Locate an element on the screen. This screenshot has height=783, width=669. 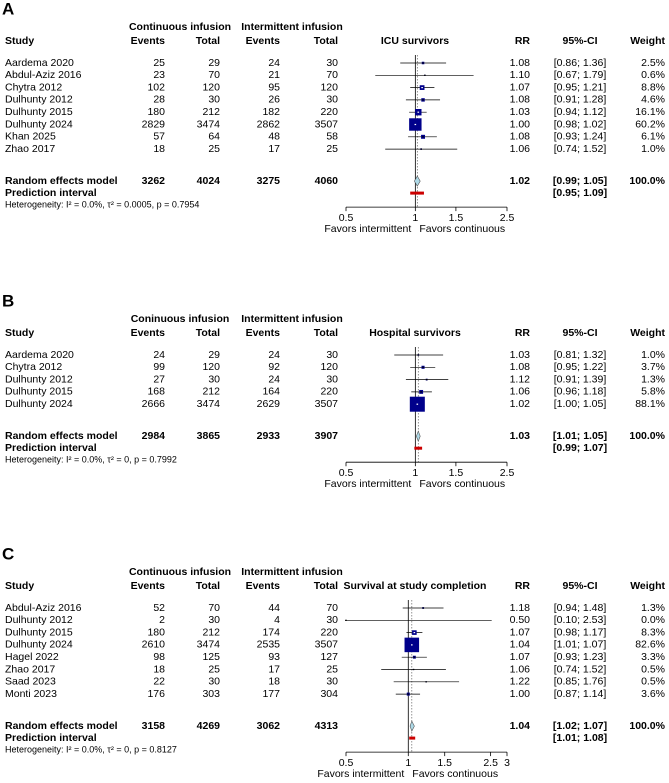
cell: 303 is located at coordinates (211, 694).